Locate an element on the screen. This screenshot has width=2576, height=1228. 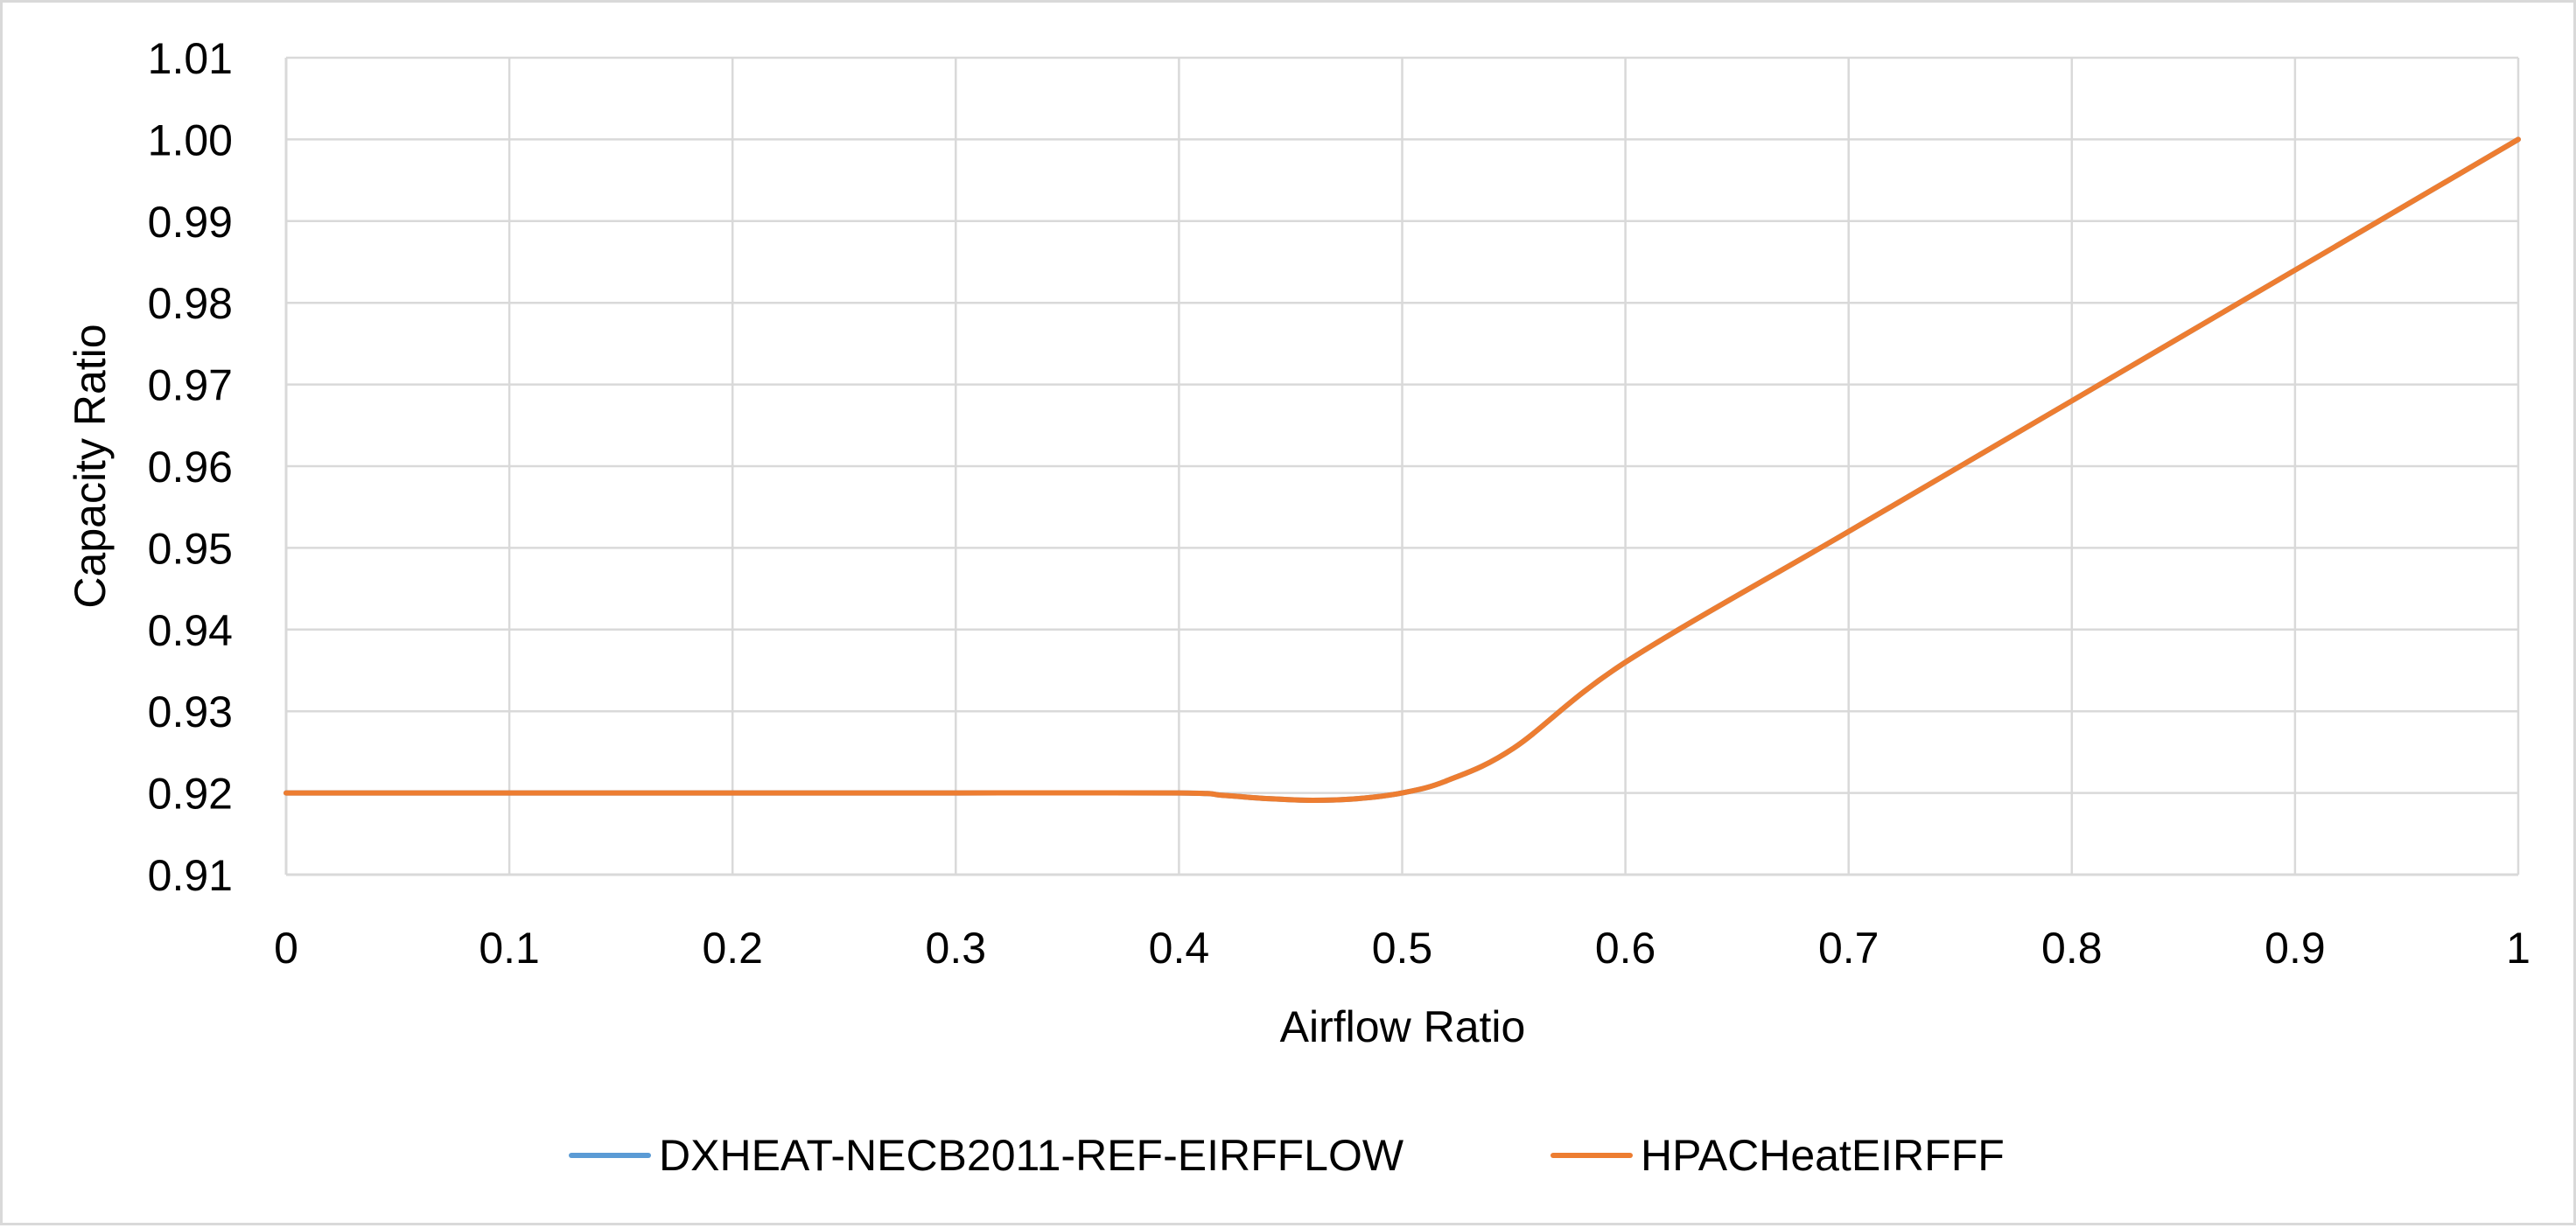
x-tick-label: 0.7 is located at coordinates (1849, 948).